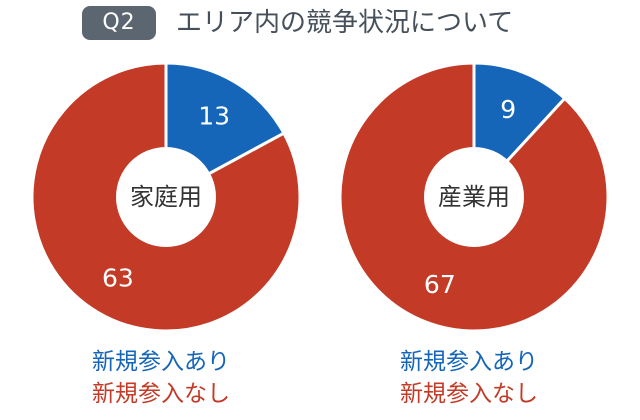 The height and width of the screenshot is (420, 640). I want to click on donut-center-label: 産業用, so click(474, 197).